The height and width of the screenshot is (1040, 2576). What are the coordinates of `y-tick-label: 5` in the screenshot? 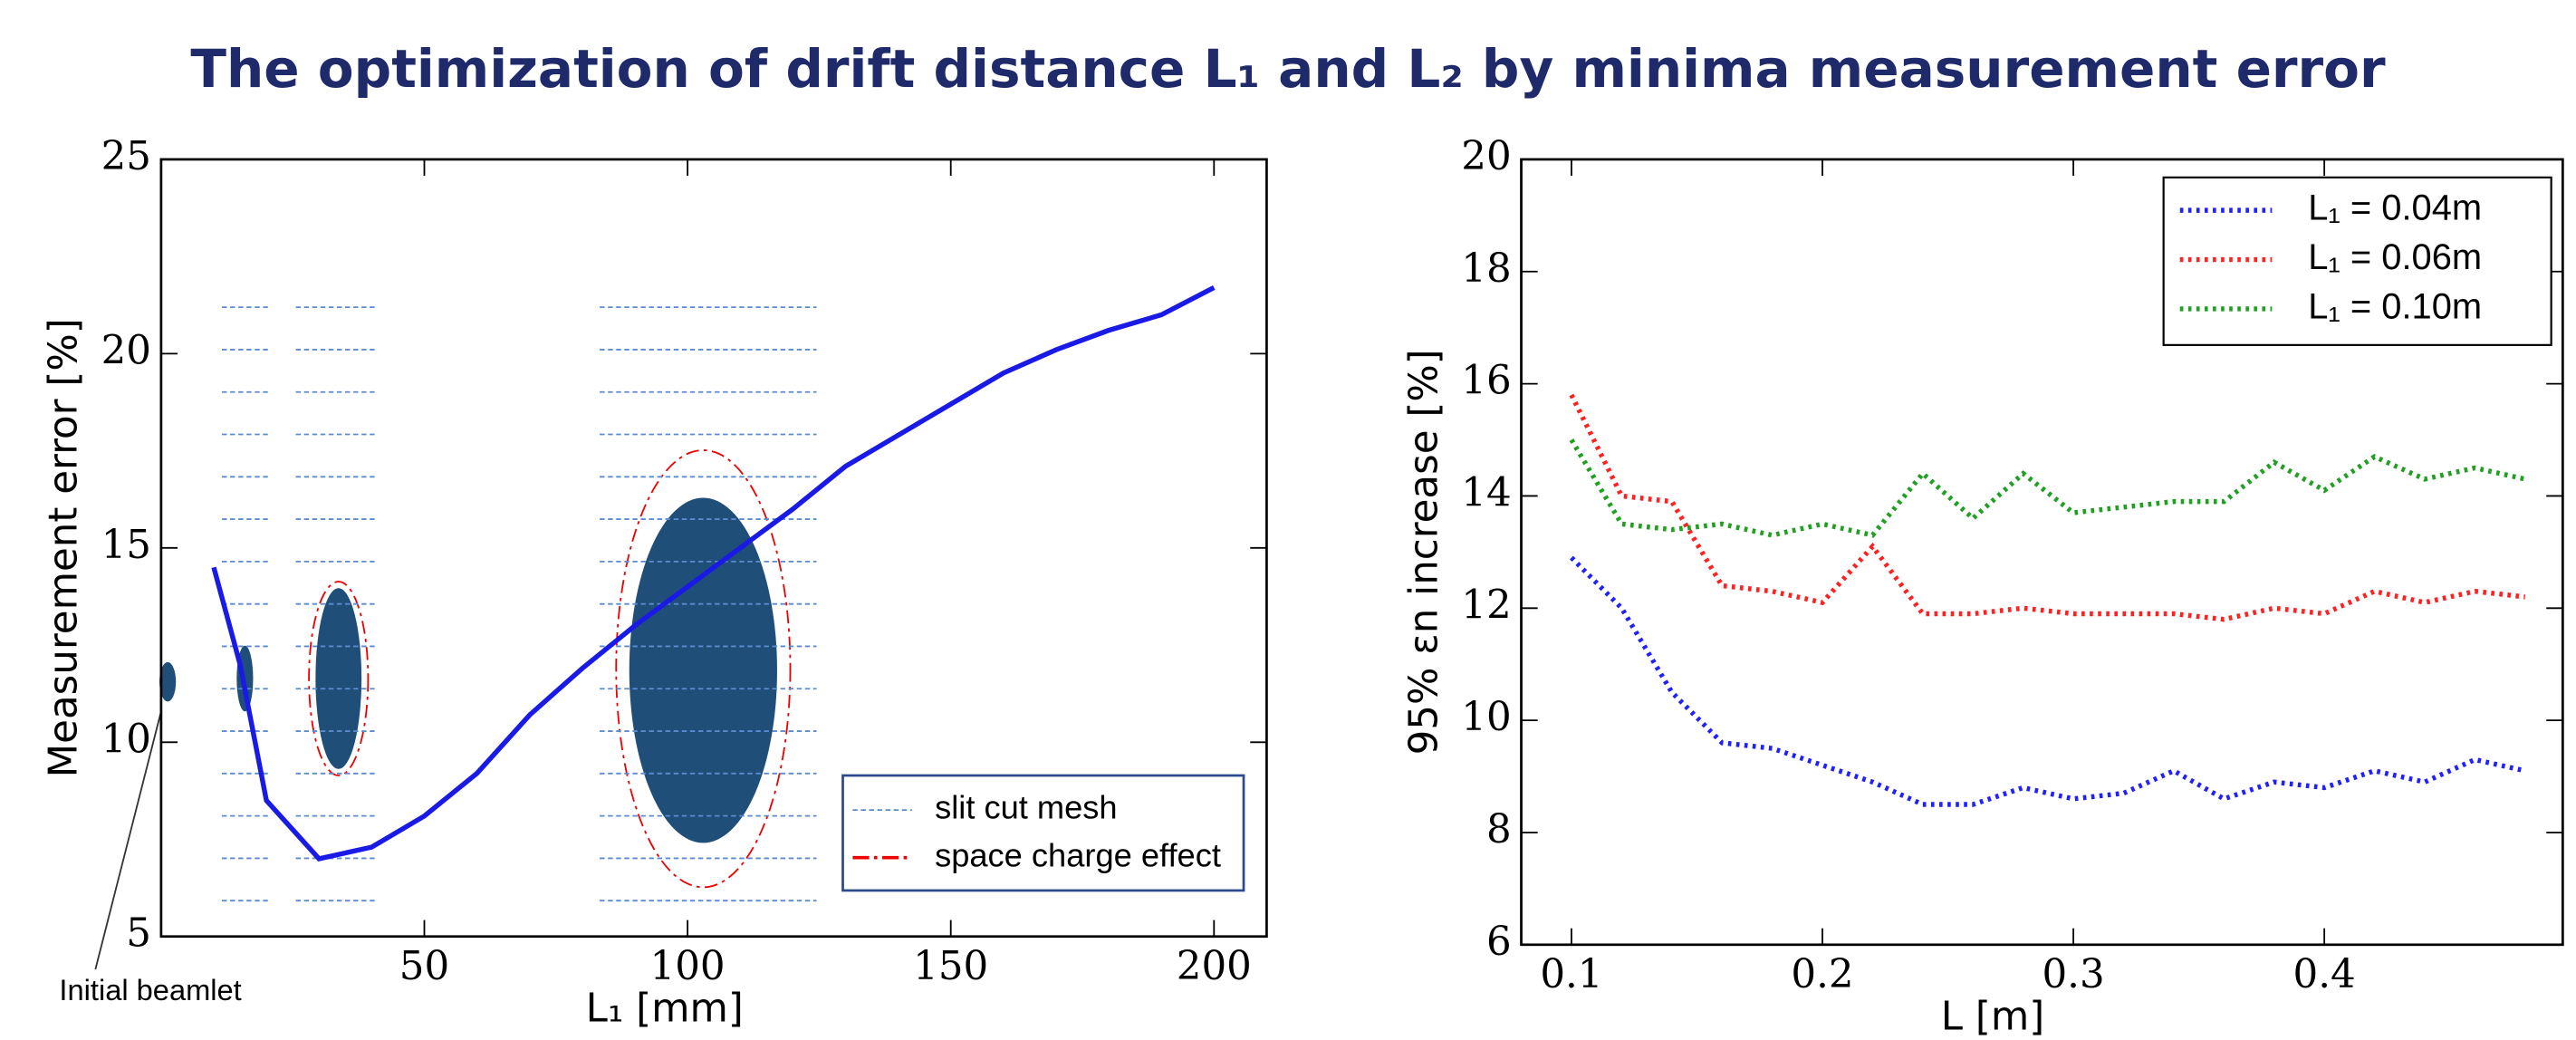 It's located at (138, 934).